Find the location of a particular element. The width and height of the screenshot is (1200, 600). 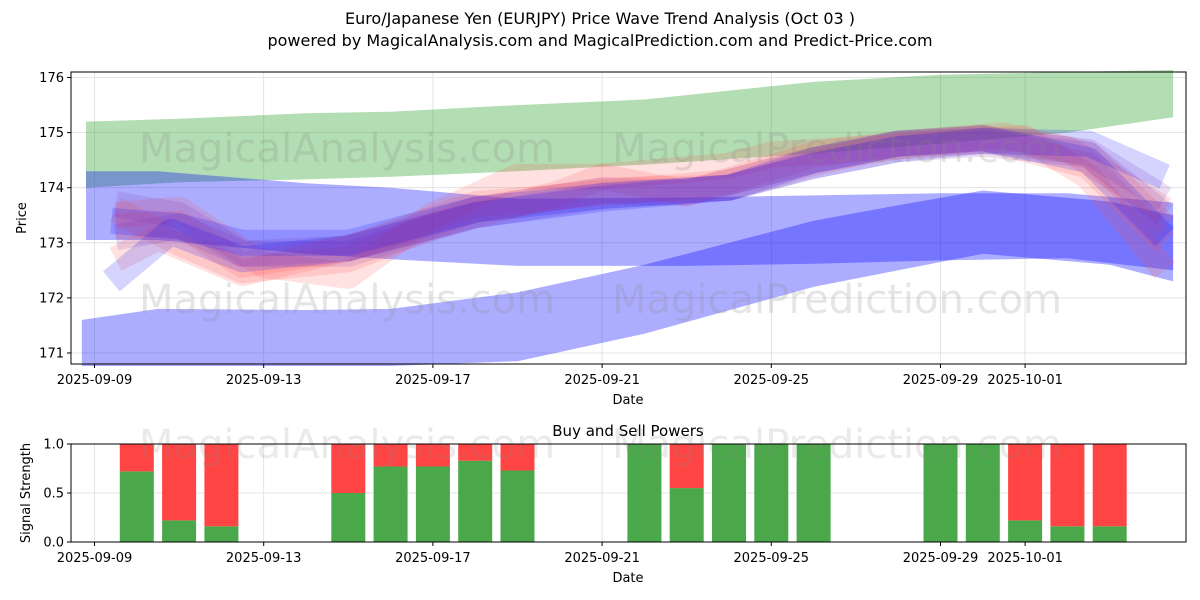

signal-x-axis-label: Date is located at coordinates (627, 578).